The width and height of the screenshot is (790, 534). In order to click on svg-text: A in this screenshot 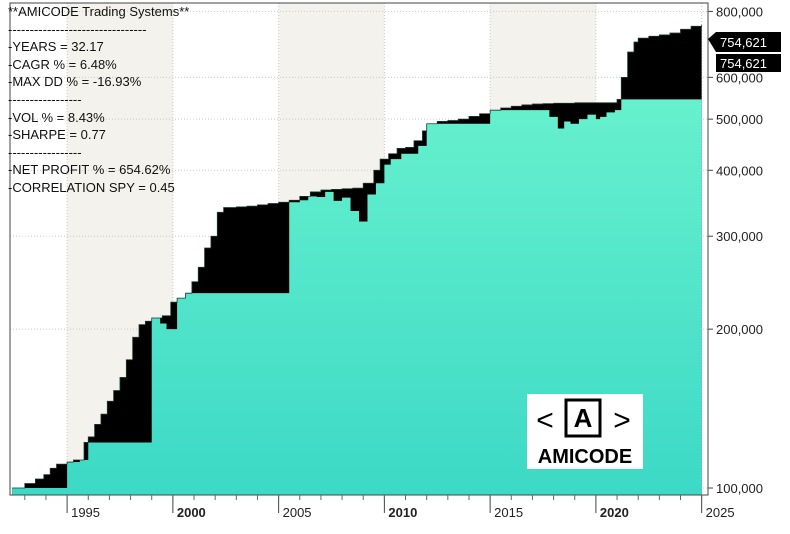, I will do `click(583, 418)`.